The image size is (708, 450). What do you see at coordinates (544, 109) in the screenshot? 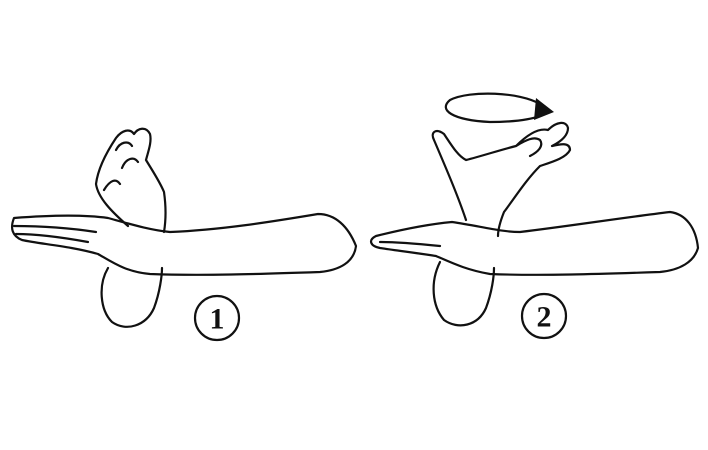
I see `arrow-head` at bounding box center [544, 109].